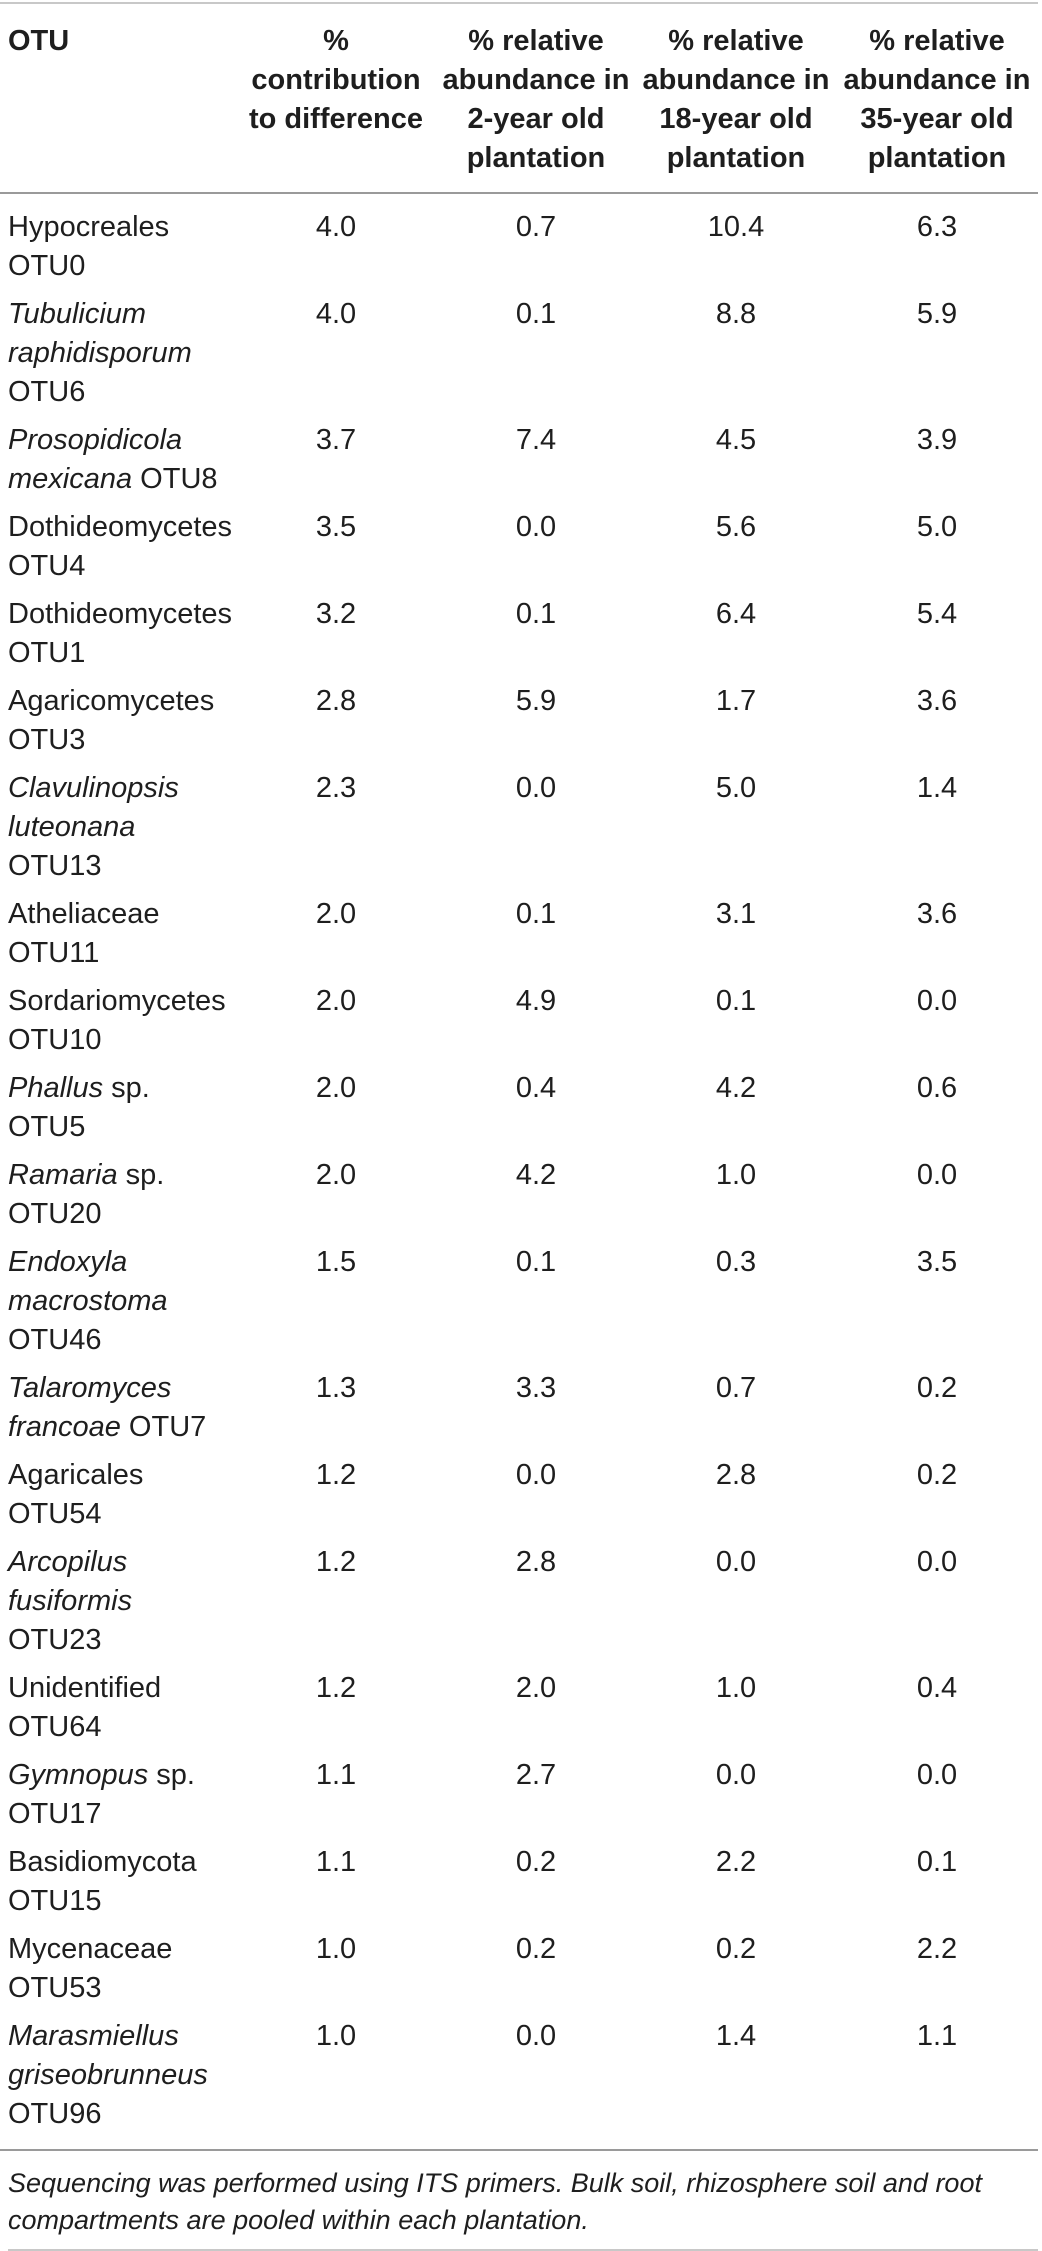 This screenshot has width=1042, height=2251. What do you see at coordinates (336, 1262) in the screenshot?
I see `contribution-cell: 1.5` at bounding box center [336, 1262].